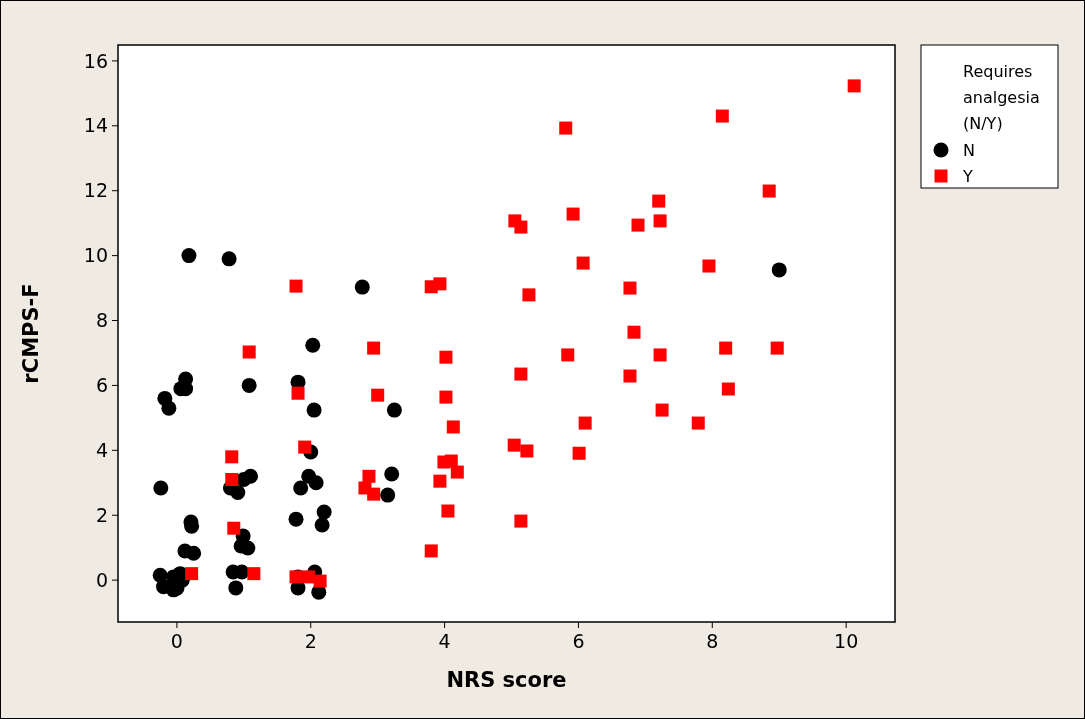 This screenshot has height=719, width=1085. Describe the element at coordinates (176, 641) in the screenshot. I see `x-tick-label: 0` at that location.